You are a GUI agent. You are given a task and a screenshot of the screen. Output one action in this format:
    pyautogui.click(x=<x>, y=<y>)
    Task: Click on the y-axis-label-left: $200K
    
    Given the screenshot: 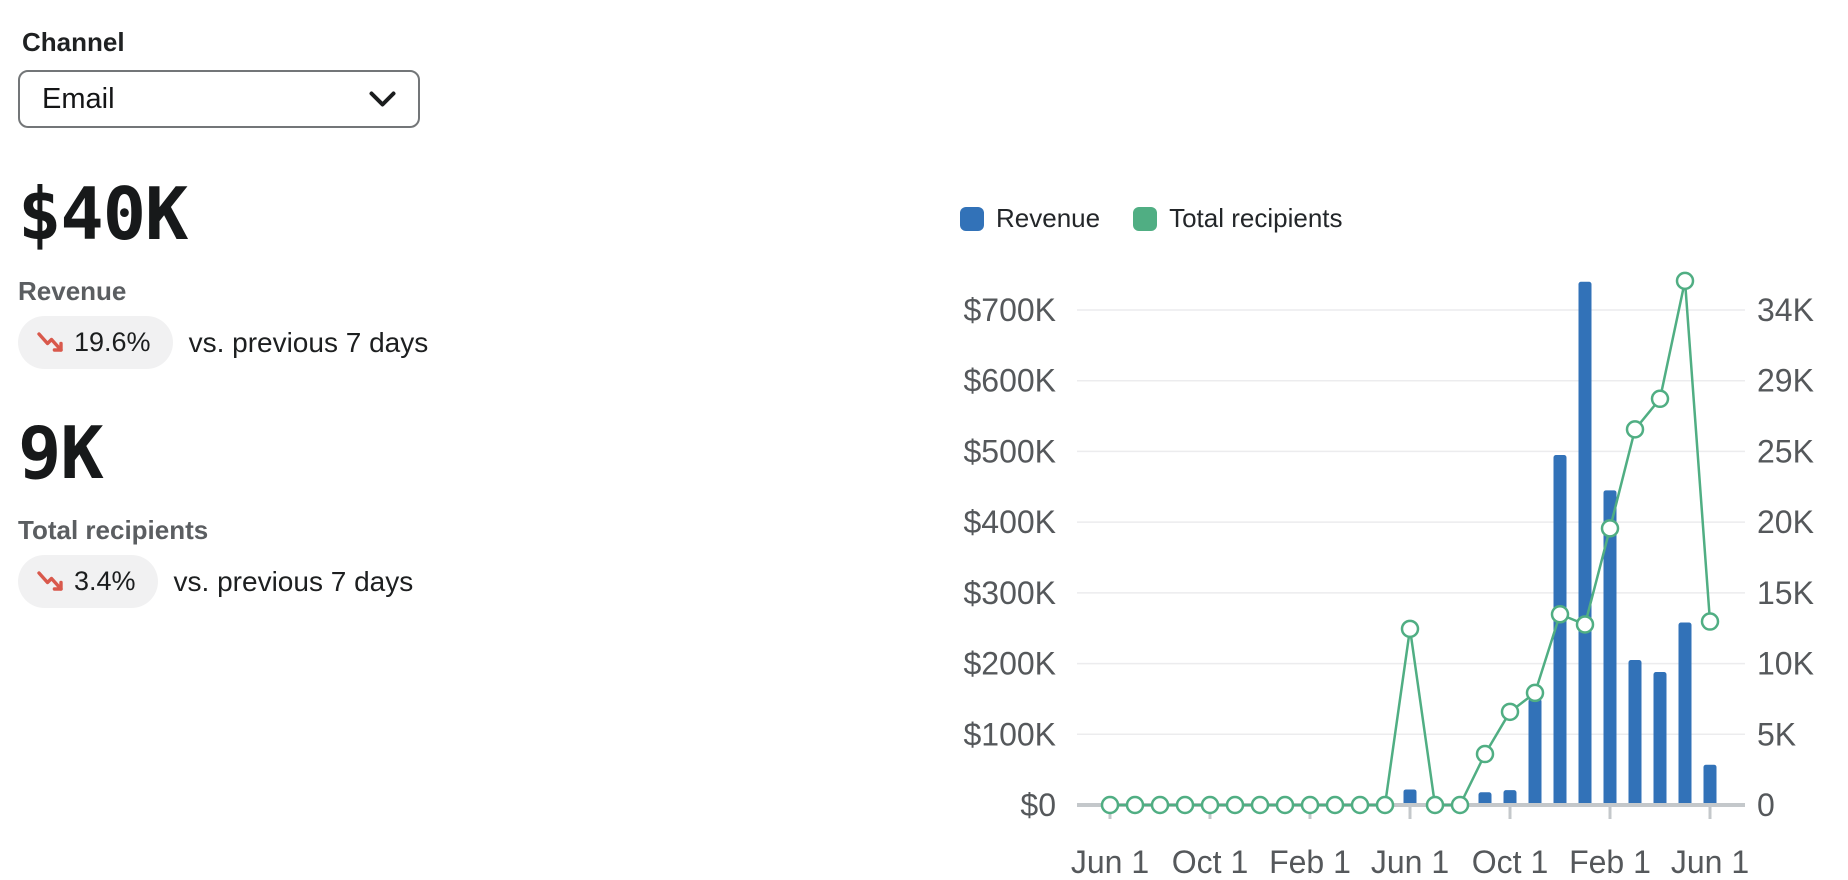 What is the action you would take?
    pyautogui.click(x=1009, y=664)
    